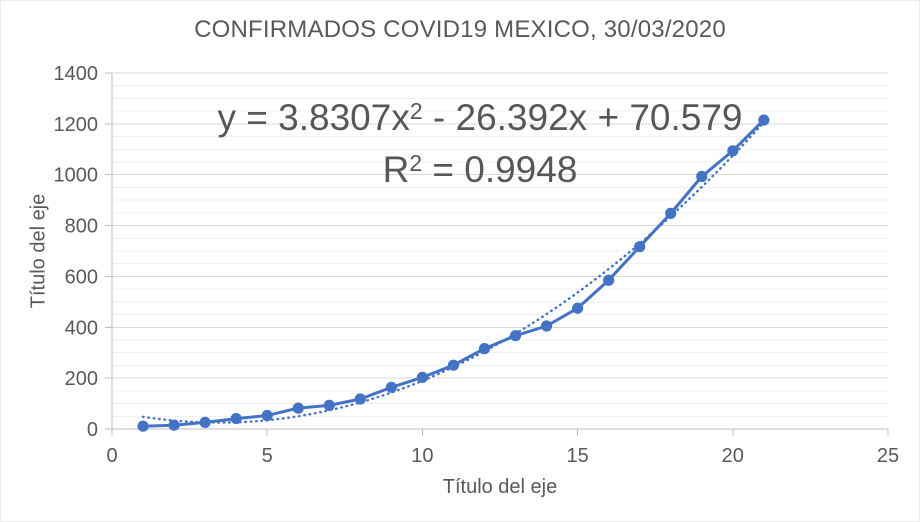 Image resolution: width=920 pixels, height=522 pixels. What do you see at coordinates (111, 456) in the screenshot?
I see `x-tick-label: 0` at bounding box center [111, 456].